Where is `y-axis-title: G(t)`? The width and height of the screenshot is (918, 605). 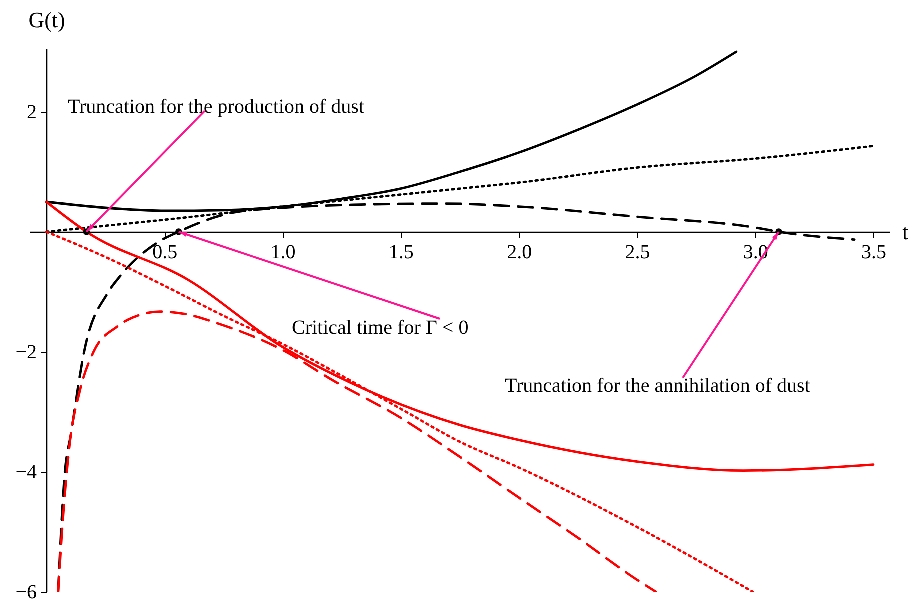 y-axis-title: G(t) is located at coordinates (47, 20).